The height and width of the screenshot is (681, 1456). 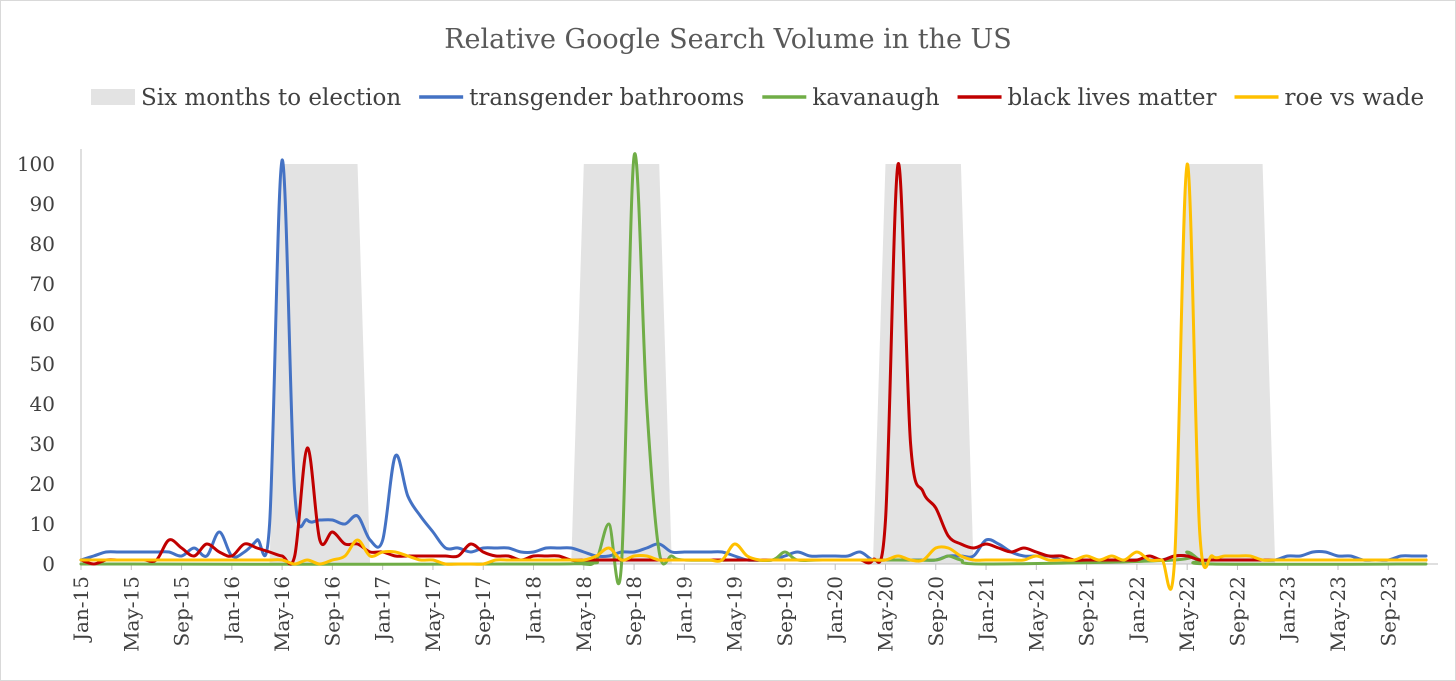 I want to click on x-tick-label: Sep-15, so click(x=182, y=611).